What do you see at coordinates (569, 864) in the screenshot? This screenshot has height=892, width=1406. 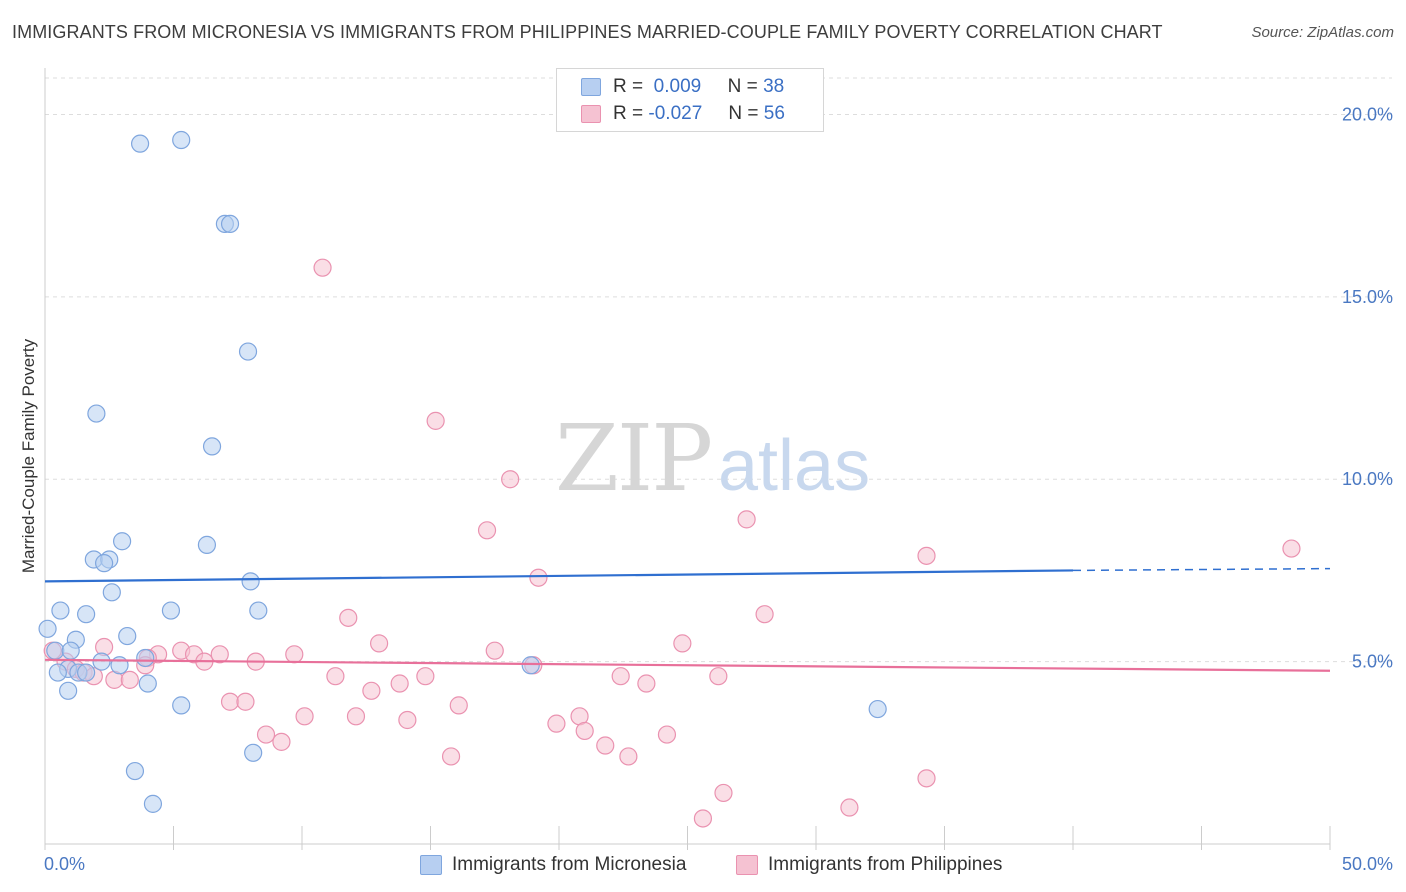 I see `series-legend-label-micronesia: Immigrants from Micronesia` at bounding box center [569, 864].